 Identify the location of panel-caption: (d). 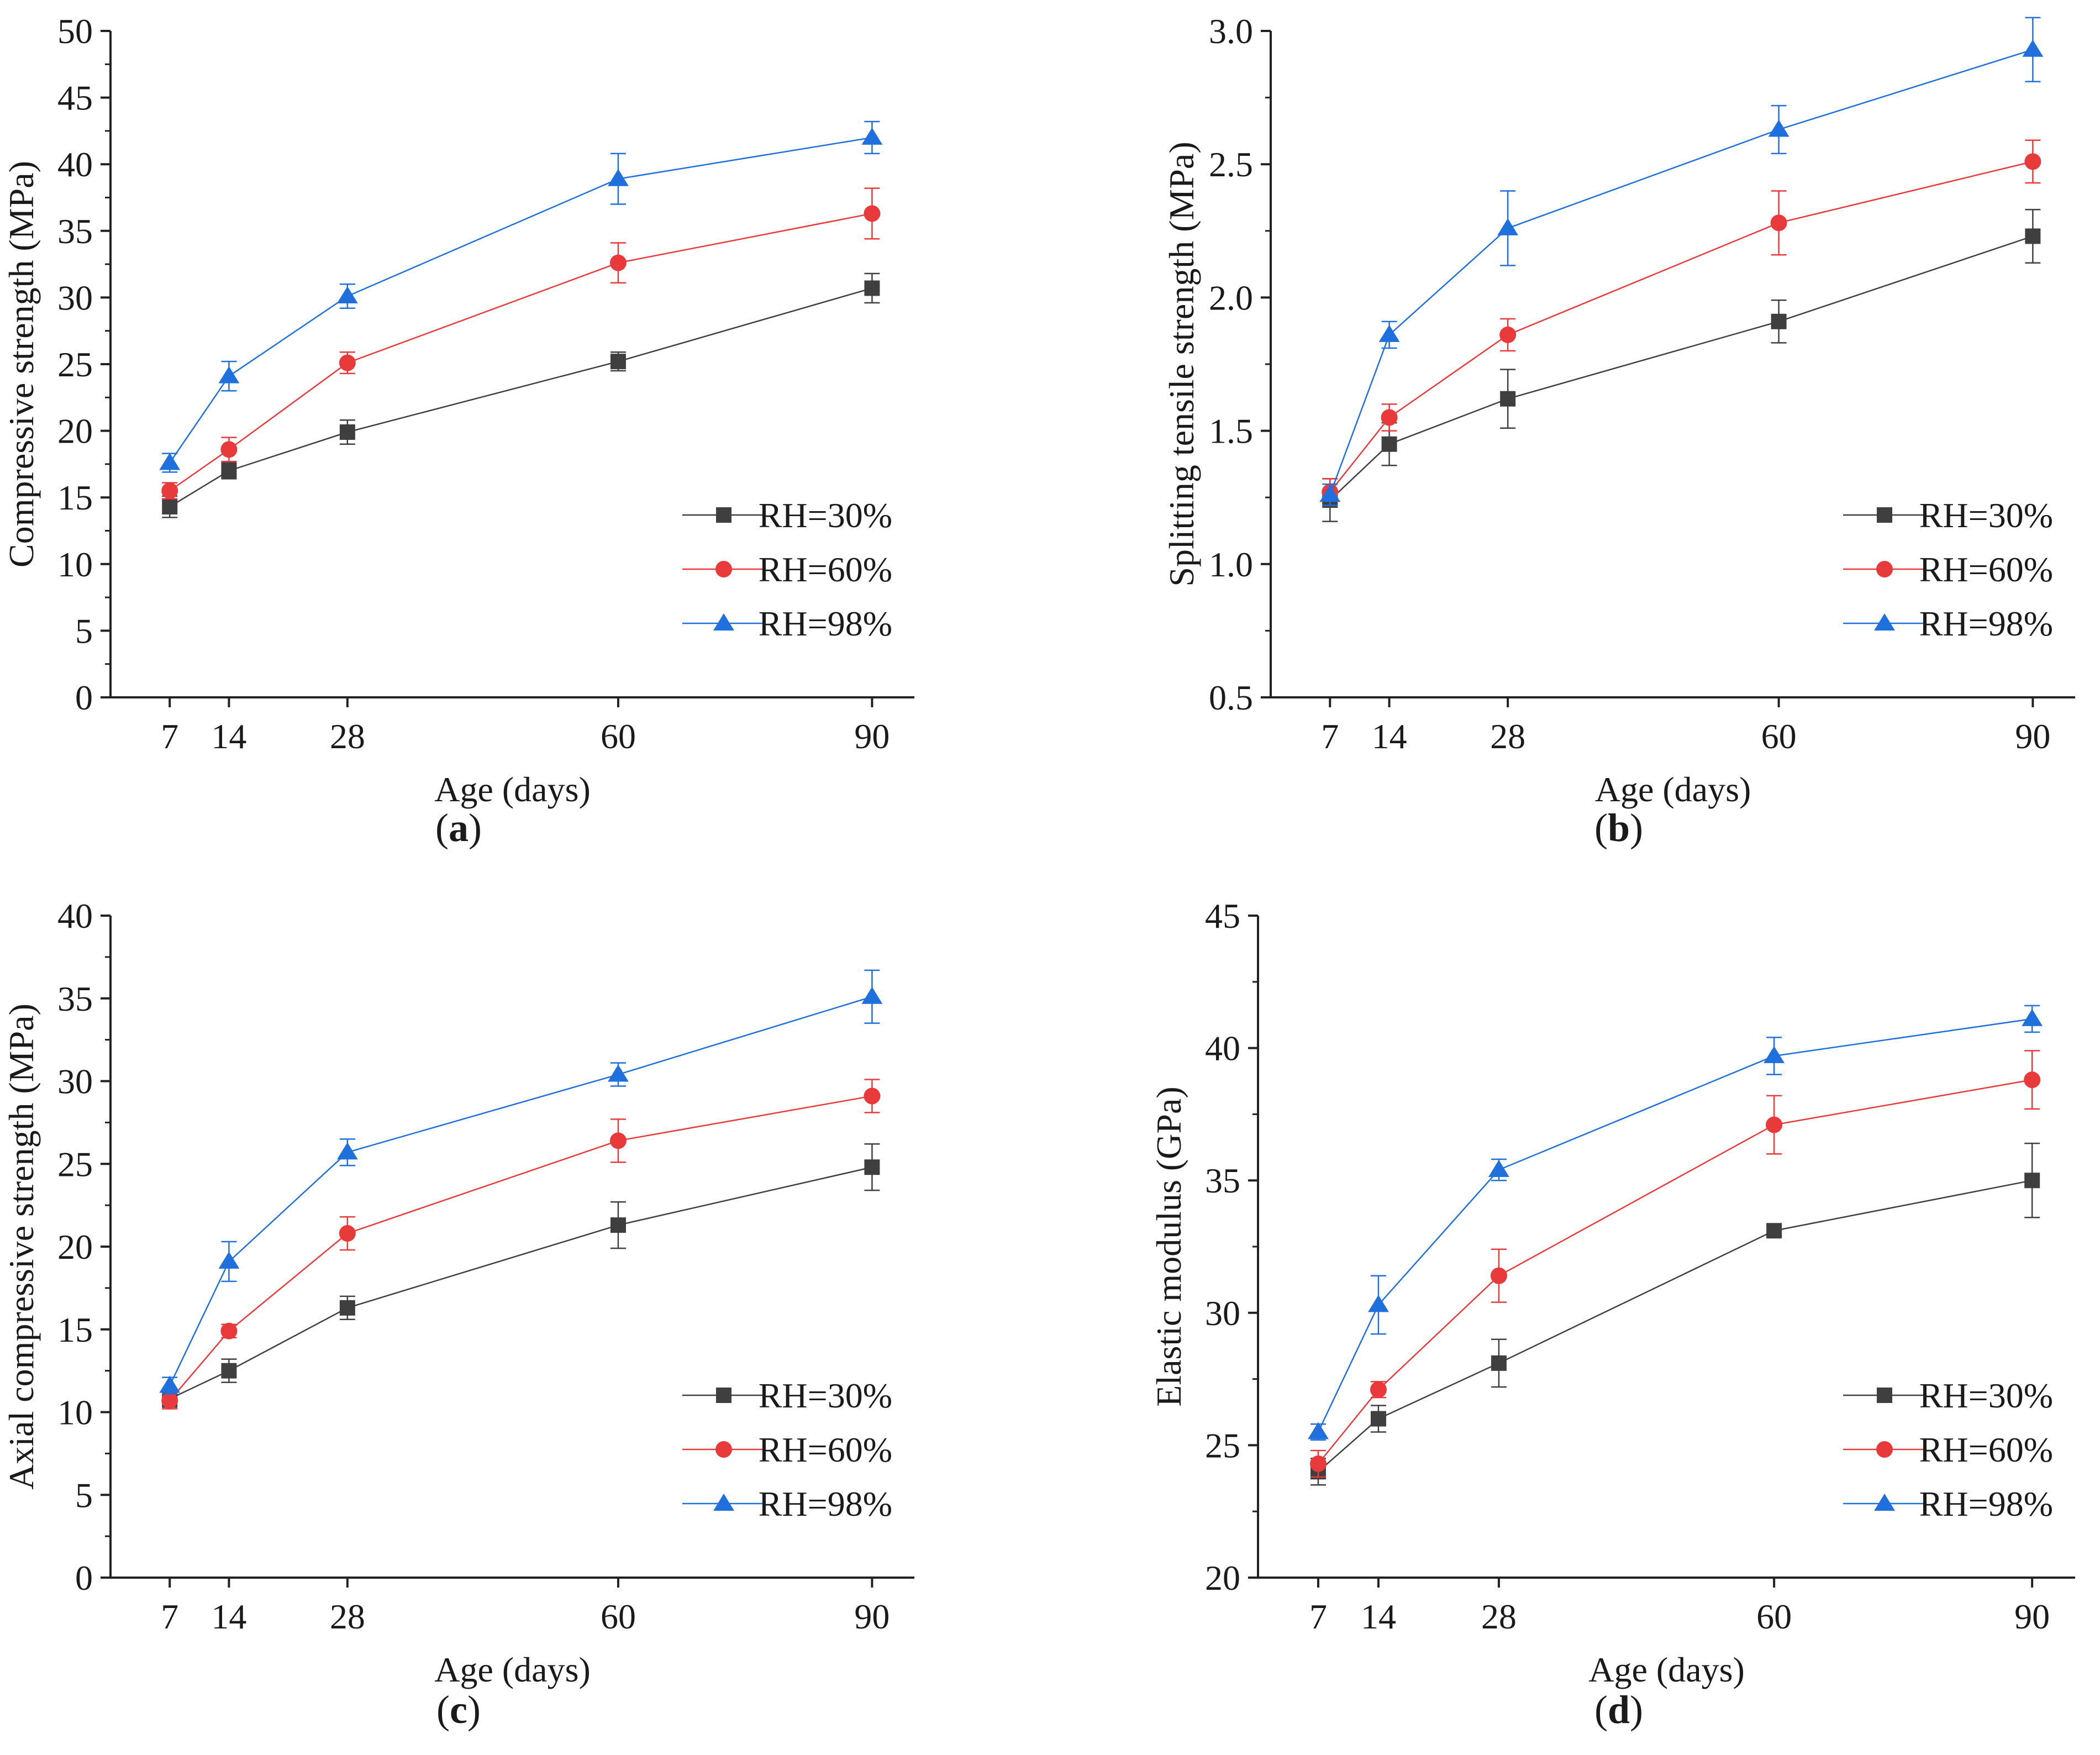
(1619, 1710).